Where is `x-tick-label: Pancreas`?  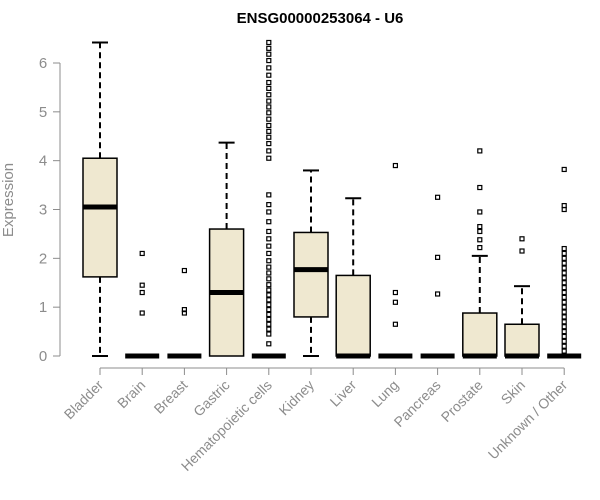 x-tick-label: Pancreas is located at coordinates (417, 403).